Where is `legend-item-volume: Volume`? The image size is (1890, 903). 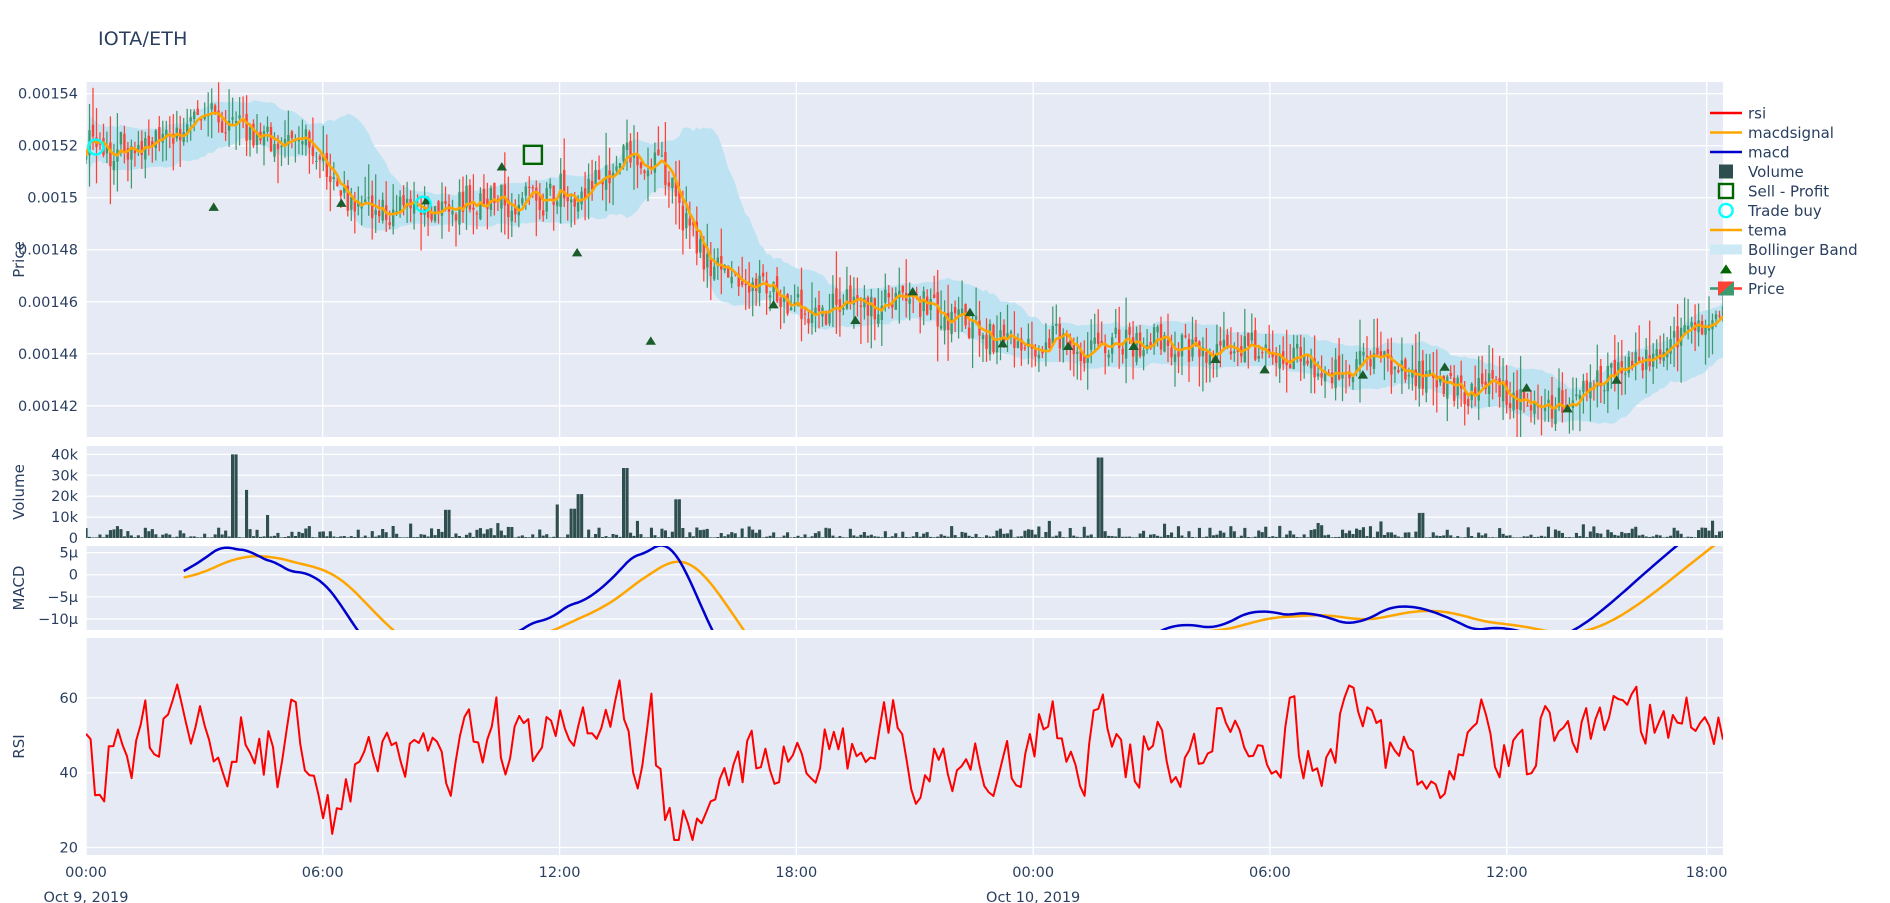 legend-item-volume: Volume is located at coordinates (1761, 172).